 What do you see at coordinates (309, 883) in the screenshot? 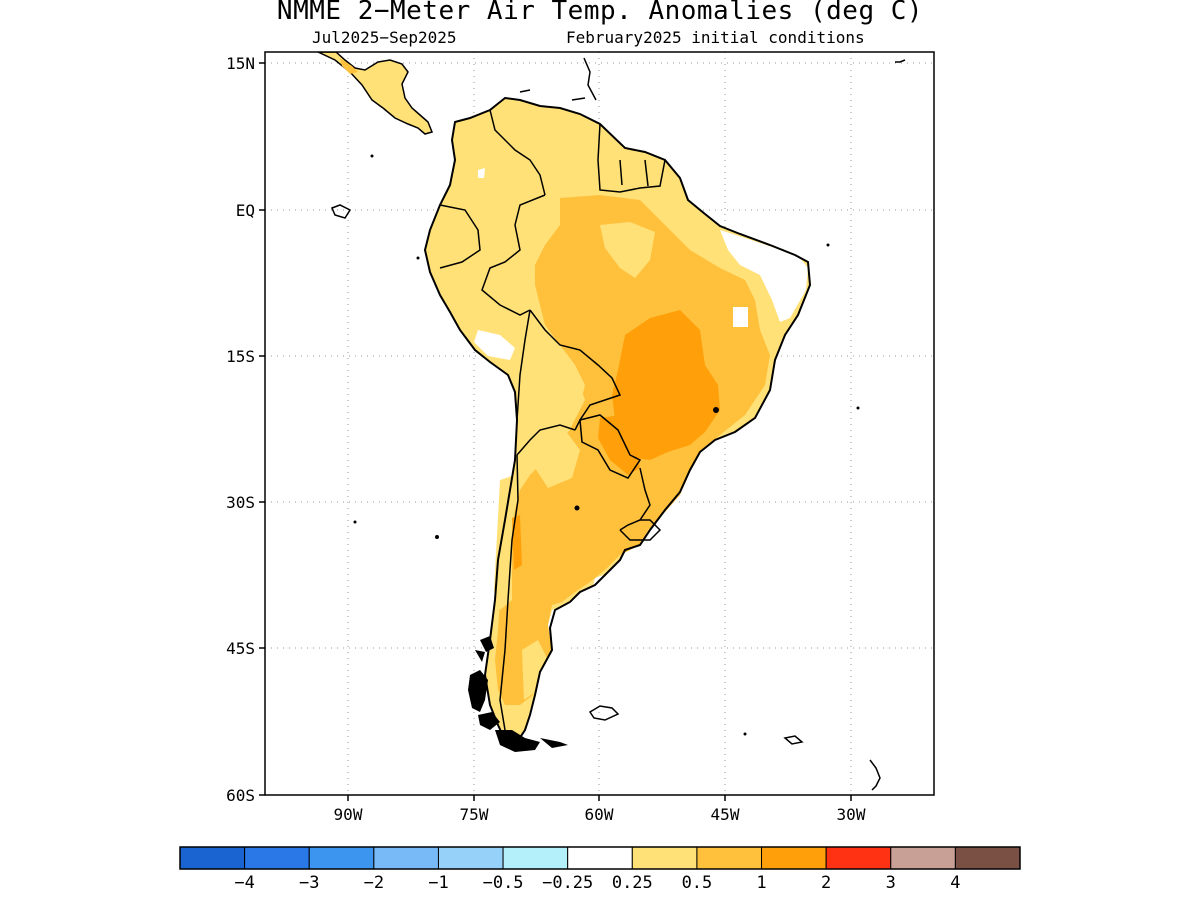
I see `colorbar-label-1: −3` at bounding box center [309, 883].